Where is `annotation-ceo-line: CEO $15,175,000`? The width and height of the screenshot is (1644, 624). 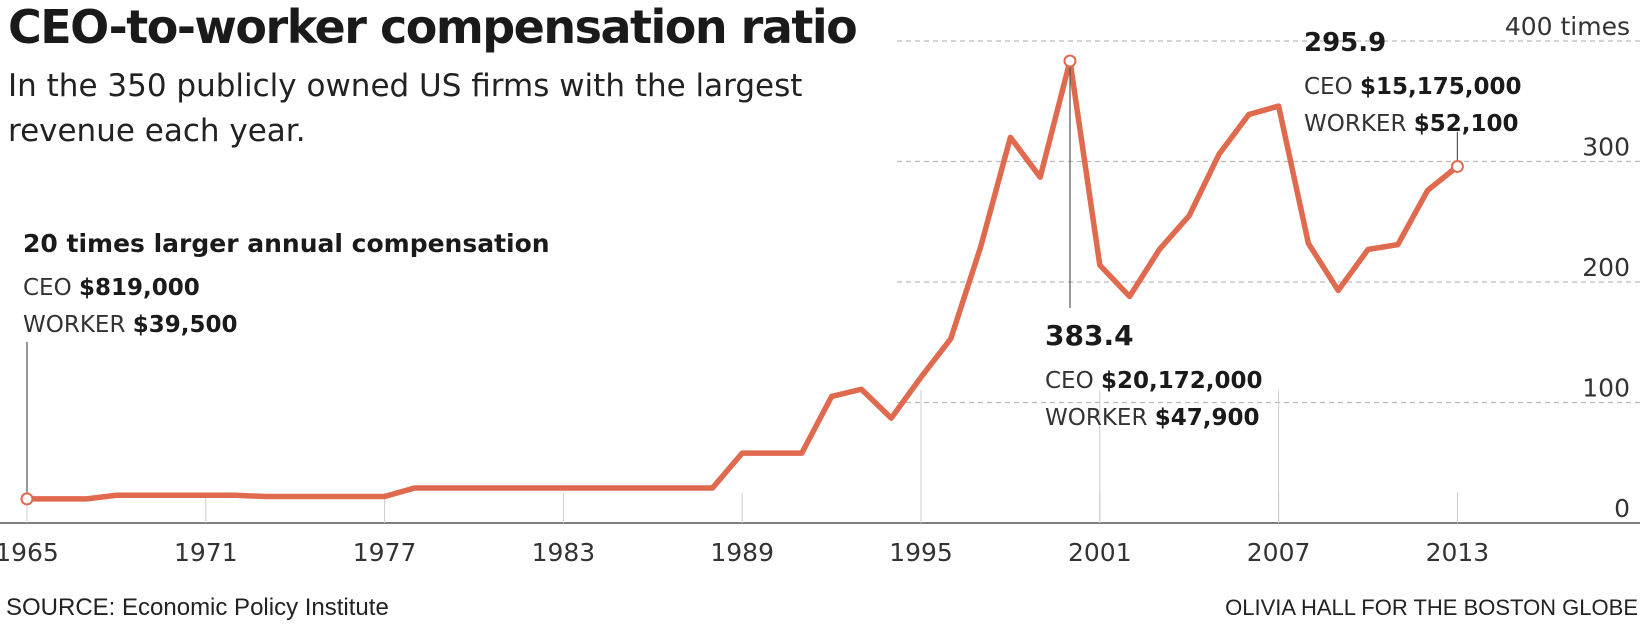 annotation-ceo-line: CEO $15,175,000 is located at coordinates (1413, 87).